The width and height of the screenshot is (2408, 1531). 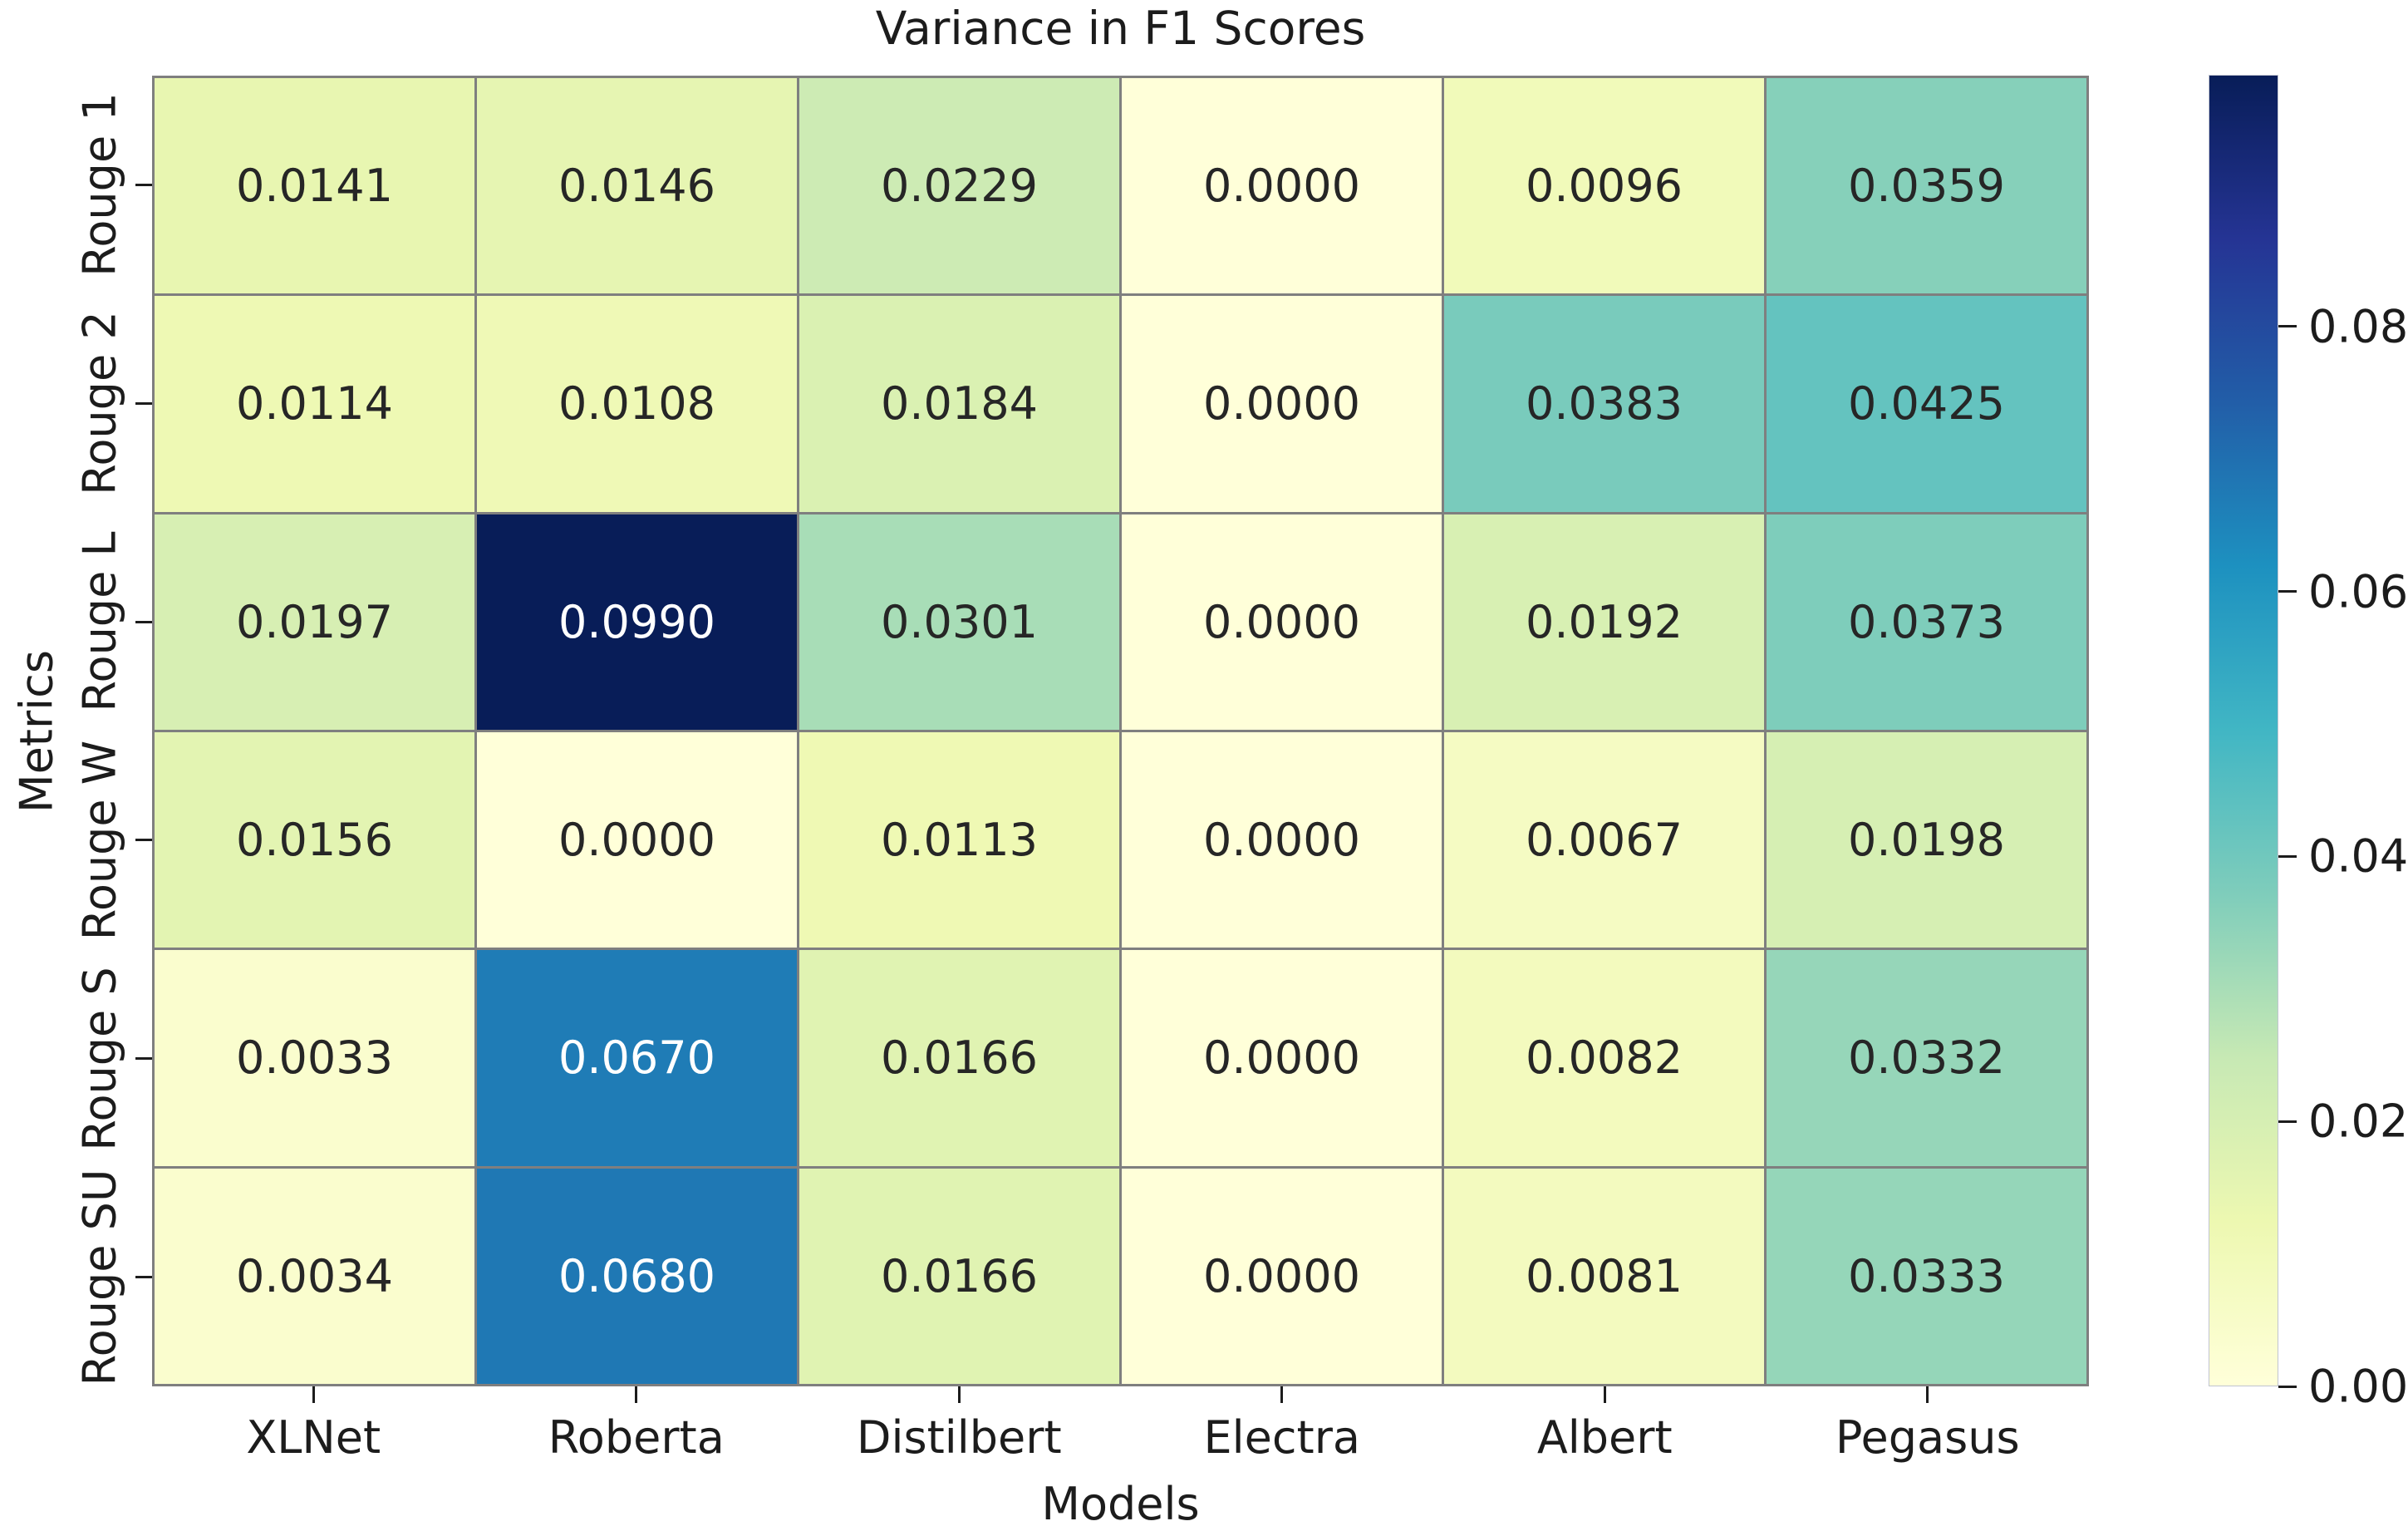 What do you see at coordinates (637, 1276) in the screenshot?
I see `heatmap-cell: 0.0680` at bounding box center [637, 1276].